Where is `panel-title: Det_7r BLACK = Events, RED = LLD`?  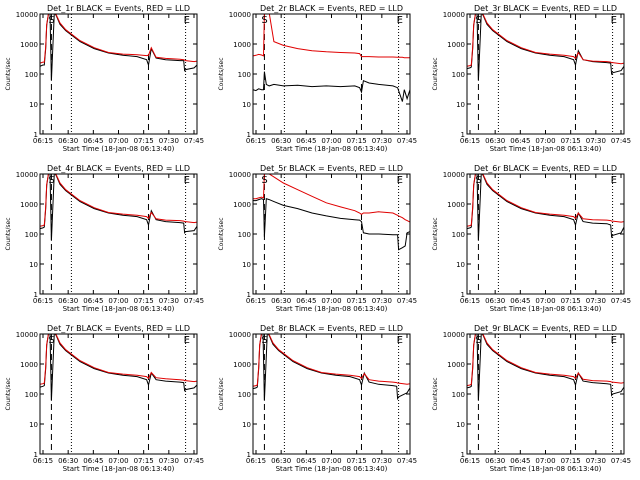 panel-title: Det_7r BLACK = Events, RED = LLD is located at coordinates (118, 328).